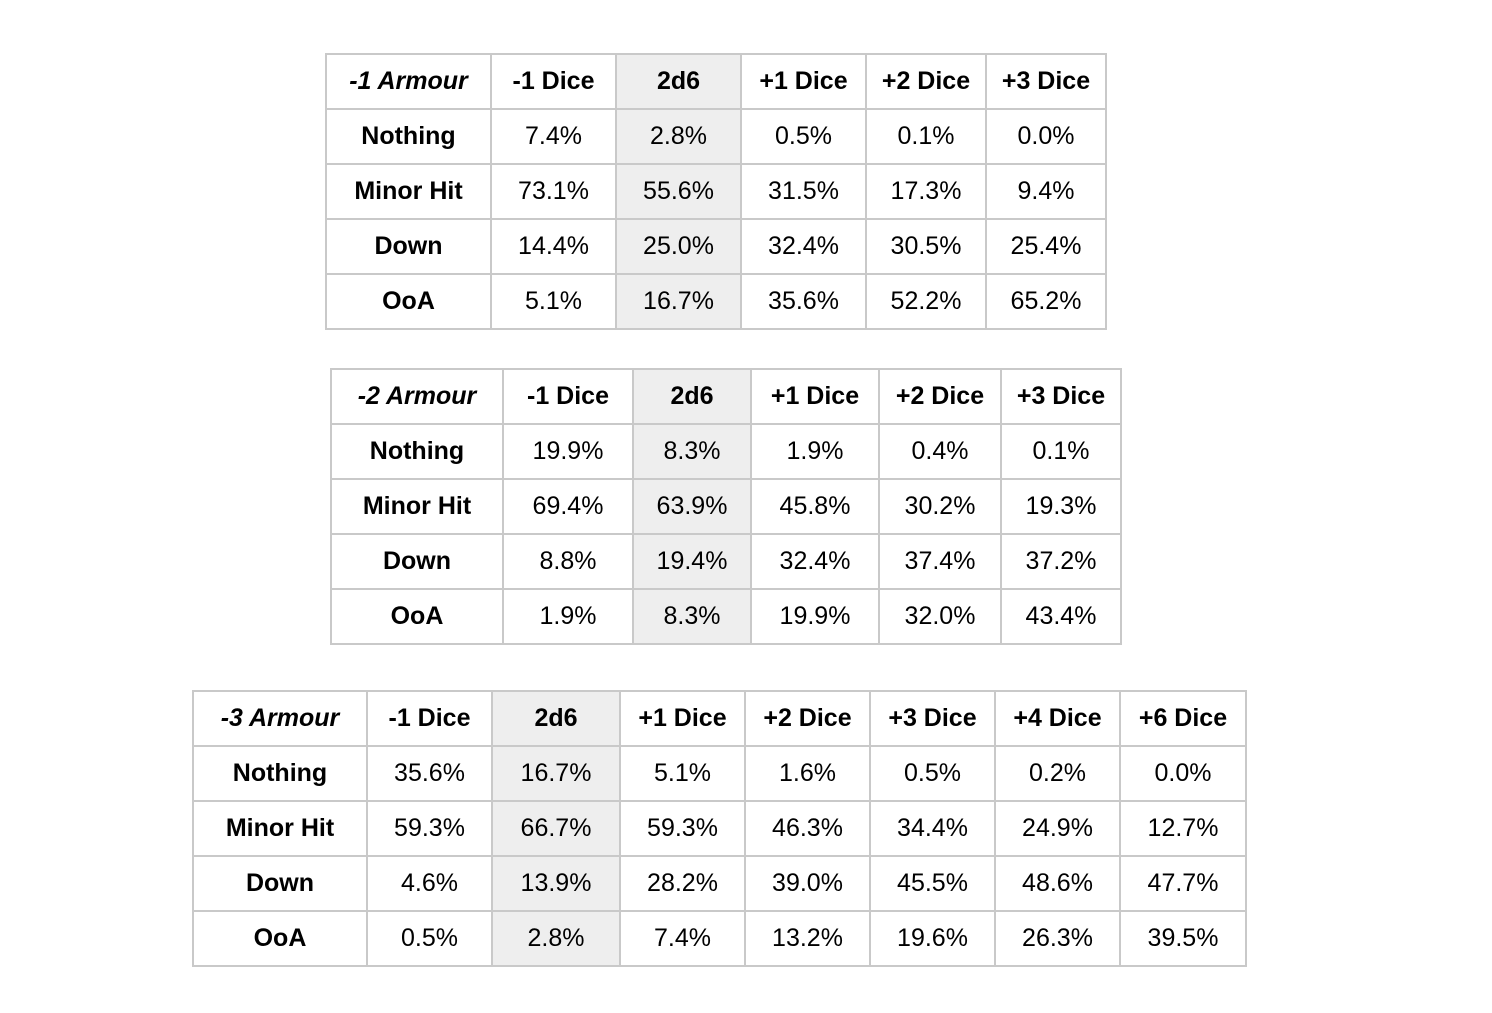 The width and height of the screenshot is (1492, 1013). Describe the element at coordinates (803, 191) in the screenshot. I see `value-cell: 31.5%` at that location.